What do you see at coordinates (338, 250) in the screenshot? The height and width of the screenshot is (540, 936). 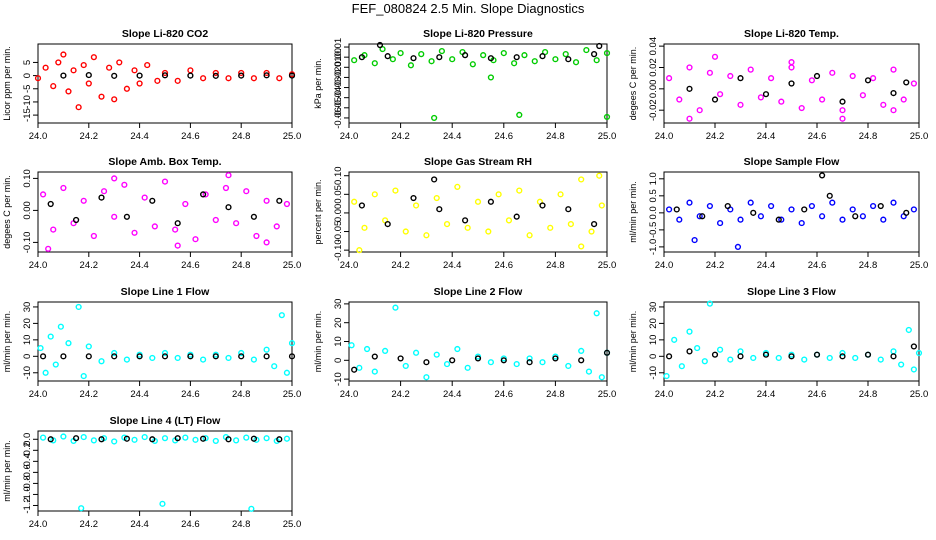 I see `y-tick-label: -0.10` at bounding box center [338, 250].